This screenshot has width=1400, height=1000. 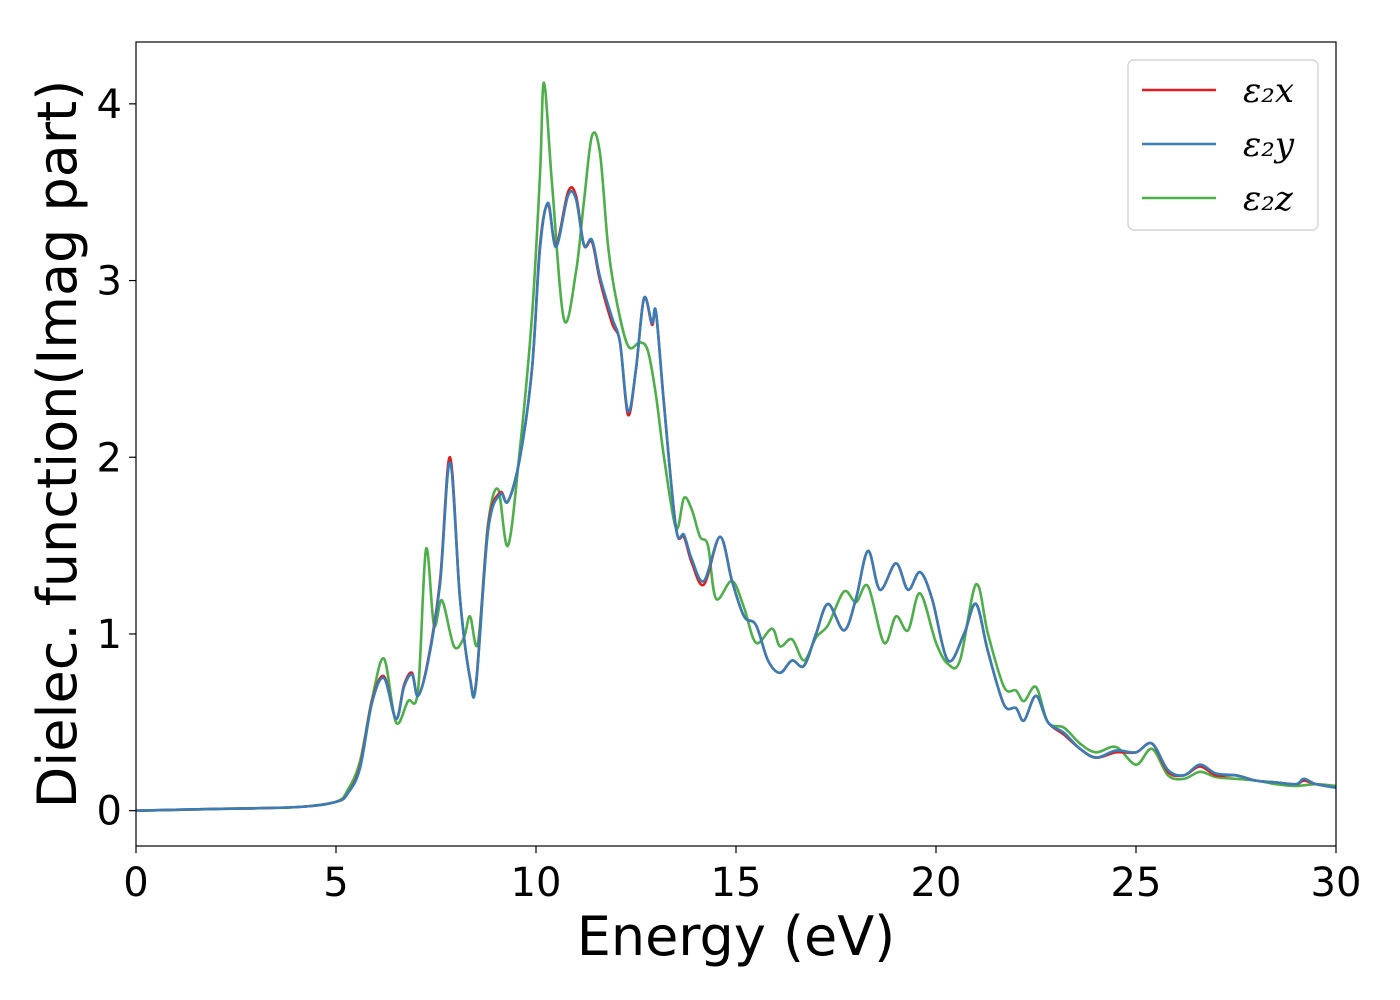 I want to click on legend-box, so click(x=1223, y=145).